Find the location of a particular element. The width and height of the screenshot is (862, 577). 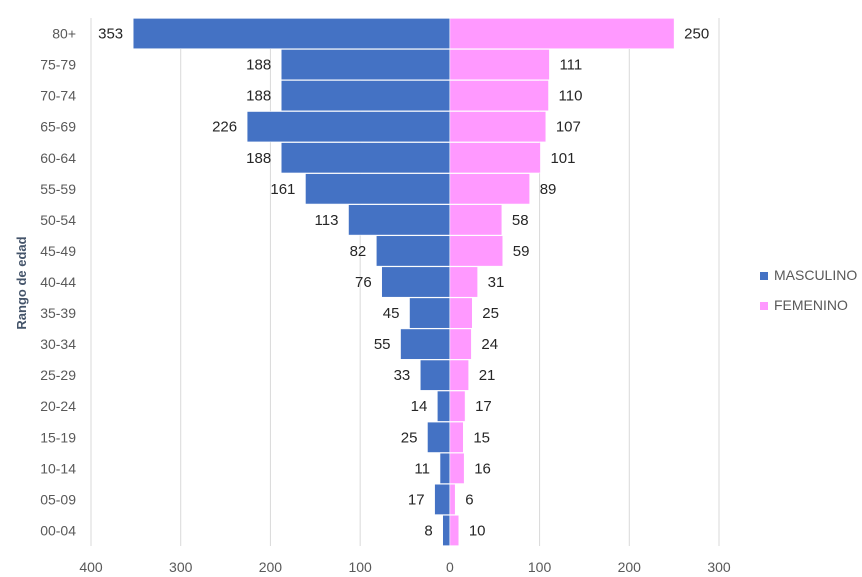

data-label-masculino: 8 is located at coordinates (428, 530).